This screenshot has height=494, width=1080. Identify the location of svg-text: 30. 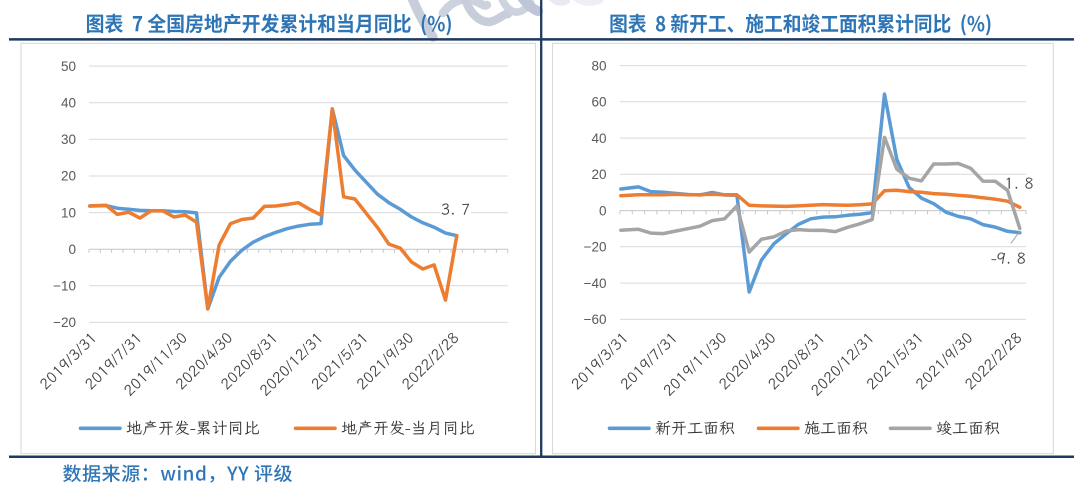
(68, 139).